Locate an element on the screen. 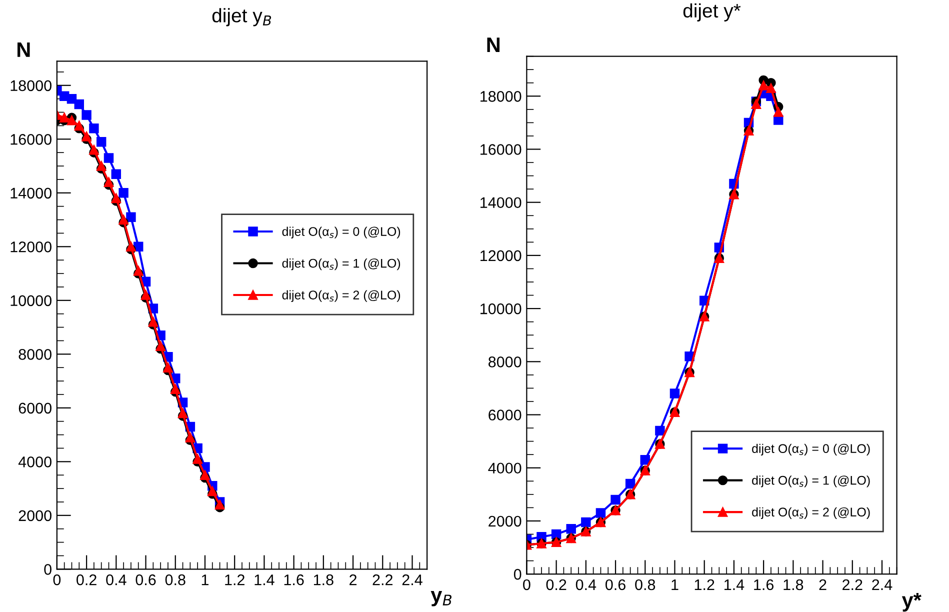  x-axis-title: y* is located at coordinates (912, 602).